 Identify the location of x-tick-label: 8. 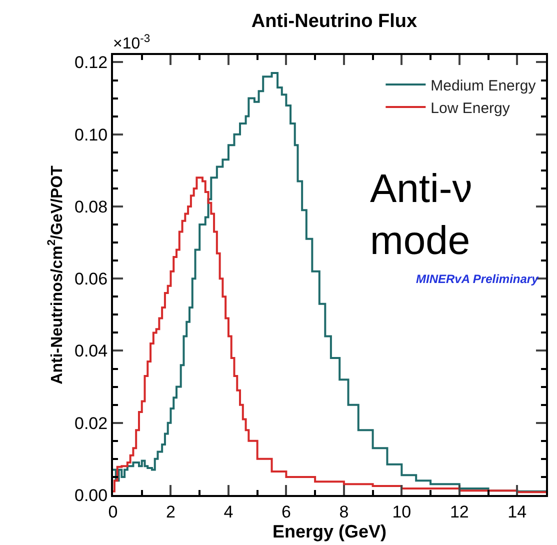
(344, 512).